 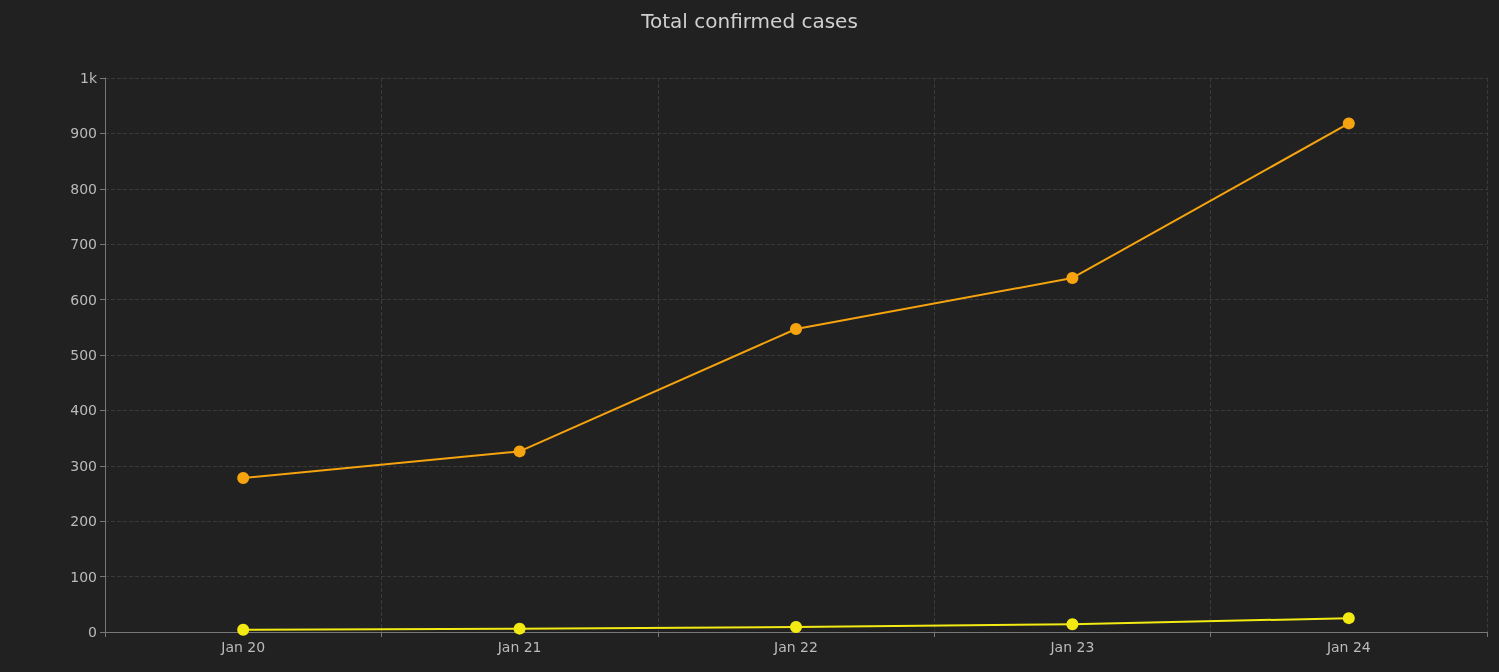 I want to click on y-tick-label: 0, so click(x=92, y=632).